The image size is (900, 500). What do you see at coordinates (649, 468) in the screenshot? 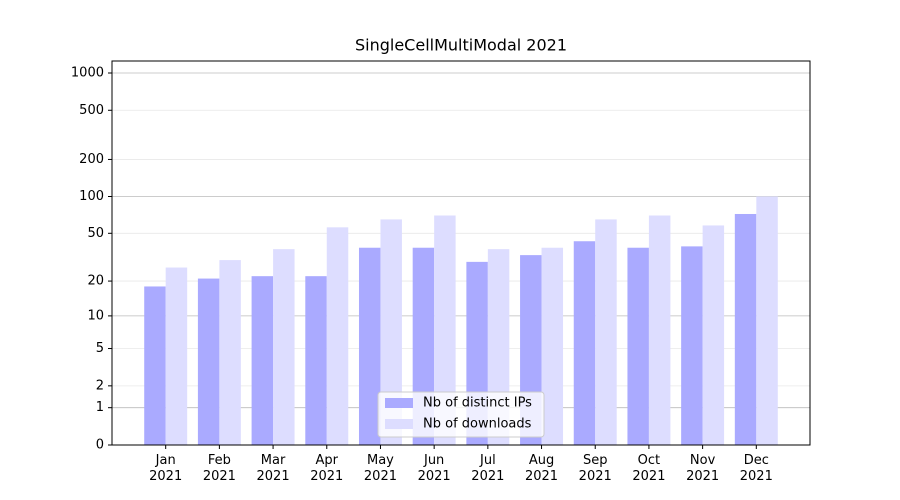
I see `x-tick-label: Oct 2021` at bounding box center [649, 468].